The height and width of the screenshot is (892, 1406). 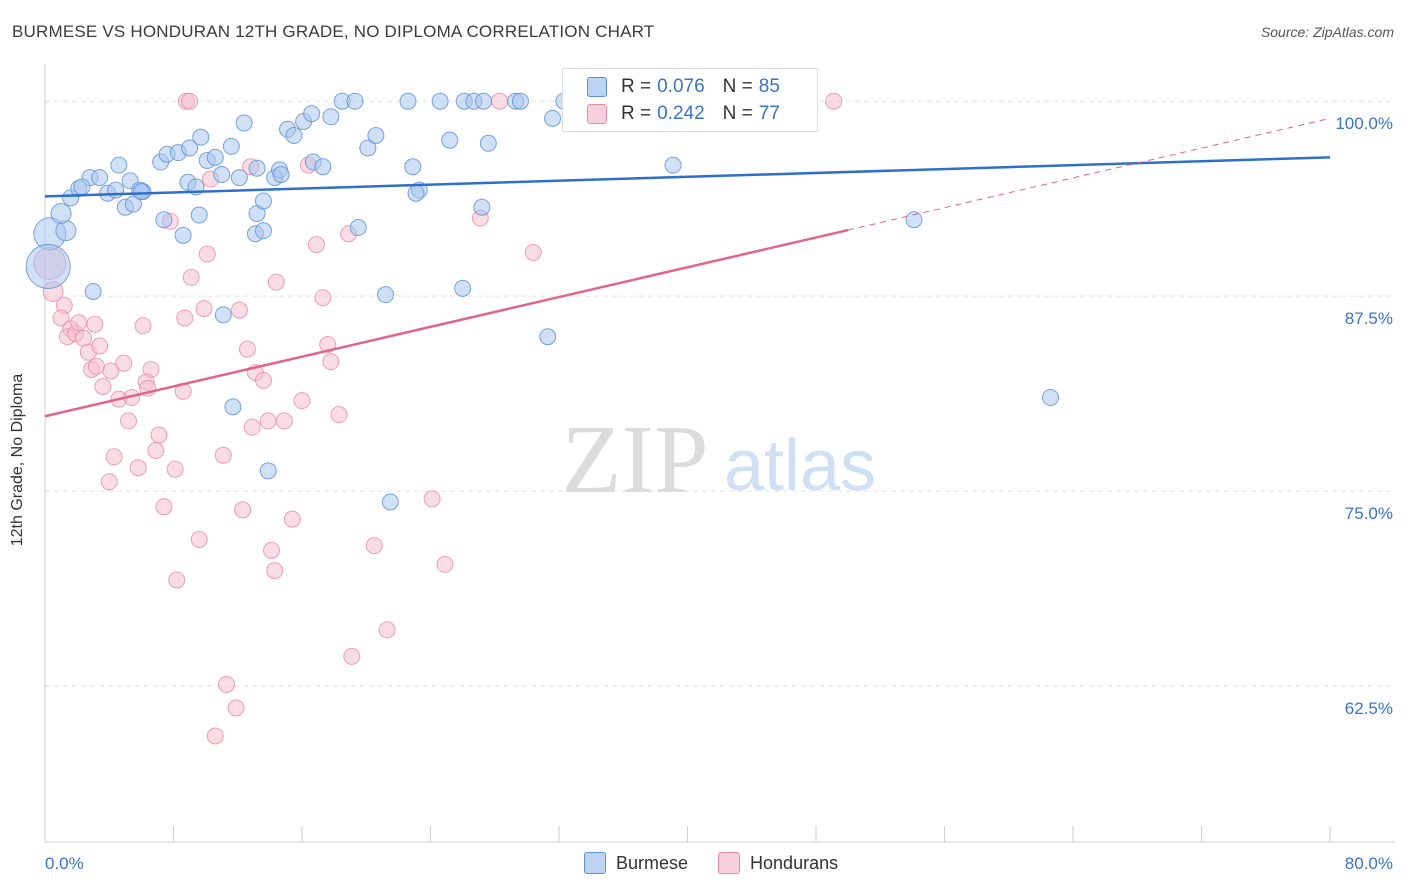 What do you see at coordinates (737, 86) in the screenshot?
I see `legend-n-label: N =` at bounding box center [737, 86].